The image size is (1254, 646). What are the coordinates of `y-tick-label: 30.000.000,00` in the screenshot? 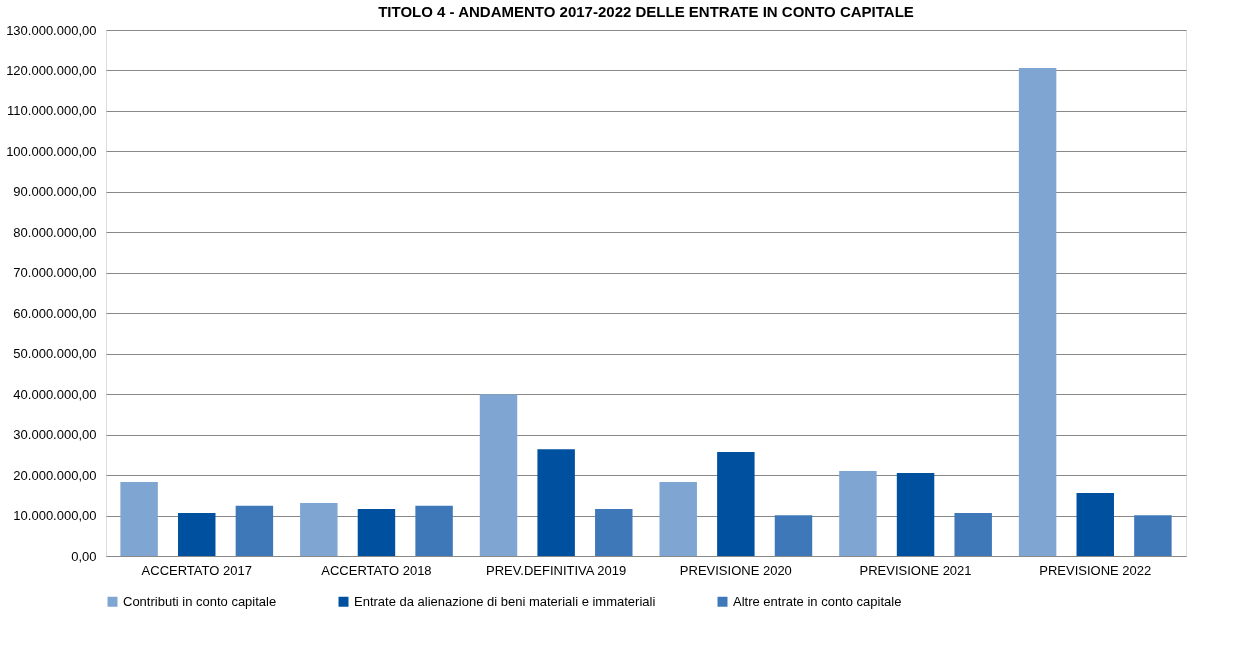 It's located at (55, 435).